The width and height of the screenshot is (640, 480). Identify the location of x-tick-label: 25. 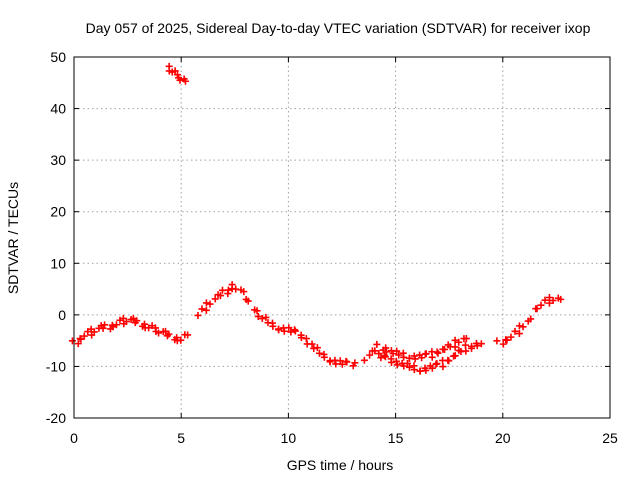
(610, 438).